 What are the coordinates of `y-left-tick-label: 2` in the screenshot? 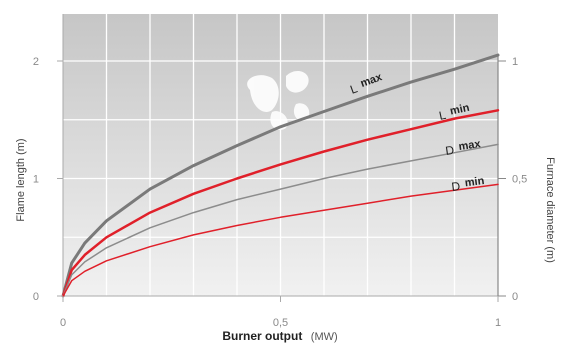 It's located at (36, 62).